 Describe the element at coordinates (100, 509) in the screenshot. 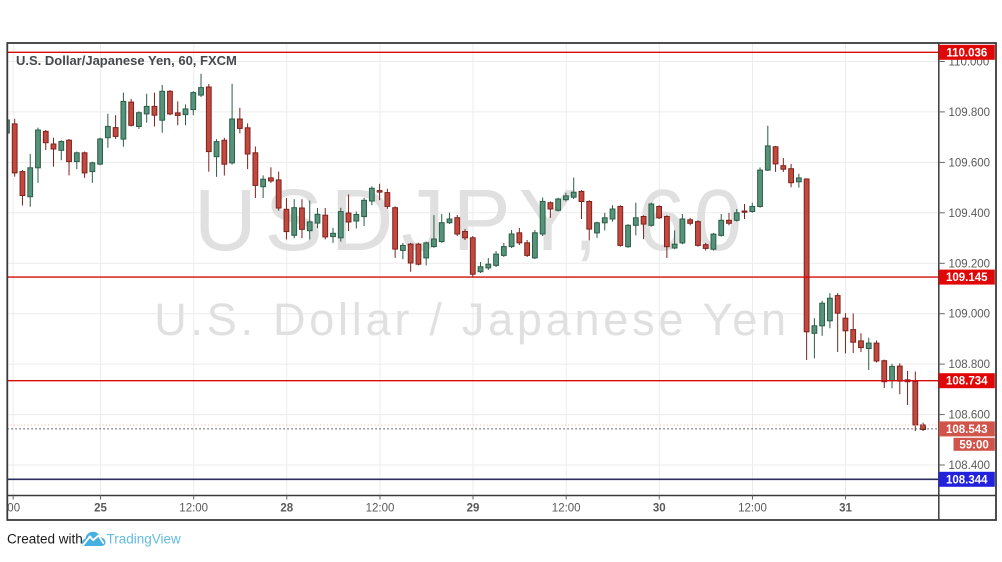

I see `svg-text: 25` at that location.